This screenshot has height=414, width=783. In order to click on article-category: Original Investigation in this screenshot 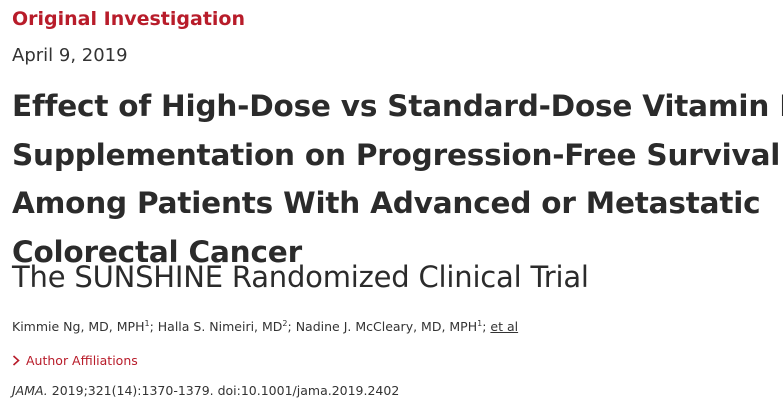, I will do `click(128, 19)`.